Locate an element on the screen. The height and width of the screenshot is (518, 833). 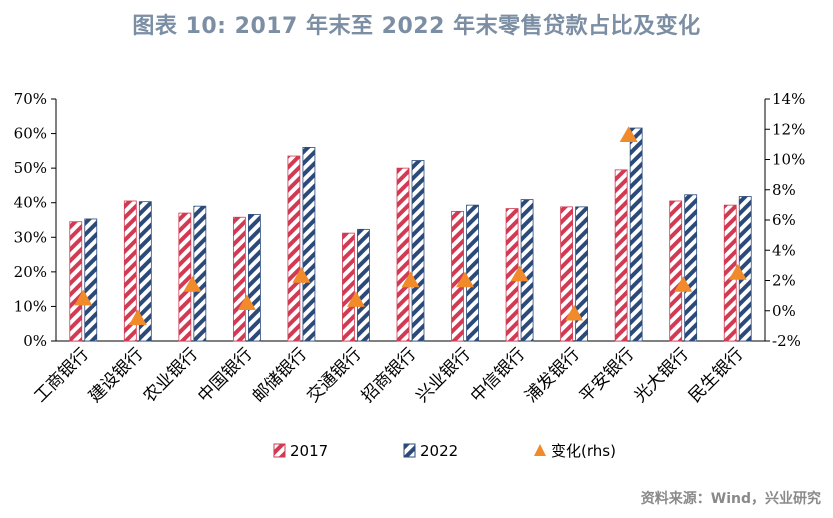
y-right-tick-label: 6% is located at coordinates (784, 220).